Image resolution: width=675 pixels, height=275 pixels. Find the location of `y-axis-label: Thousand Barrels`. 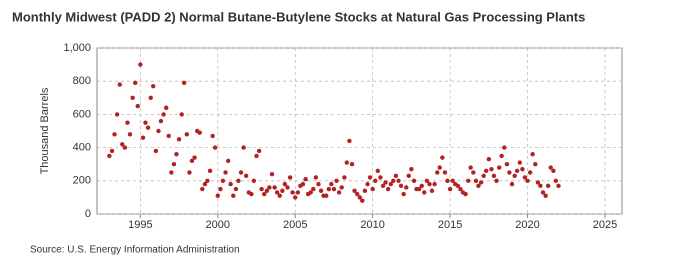

y-axis-label: Thousand Barrels is located at coordinates (45, 130).